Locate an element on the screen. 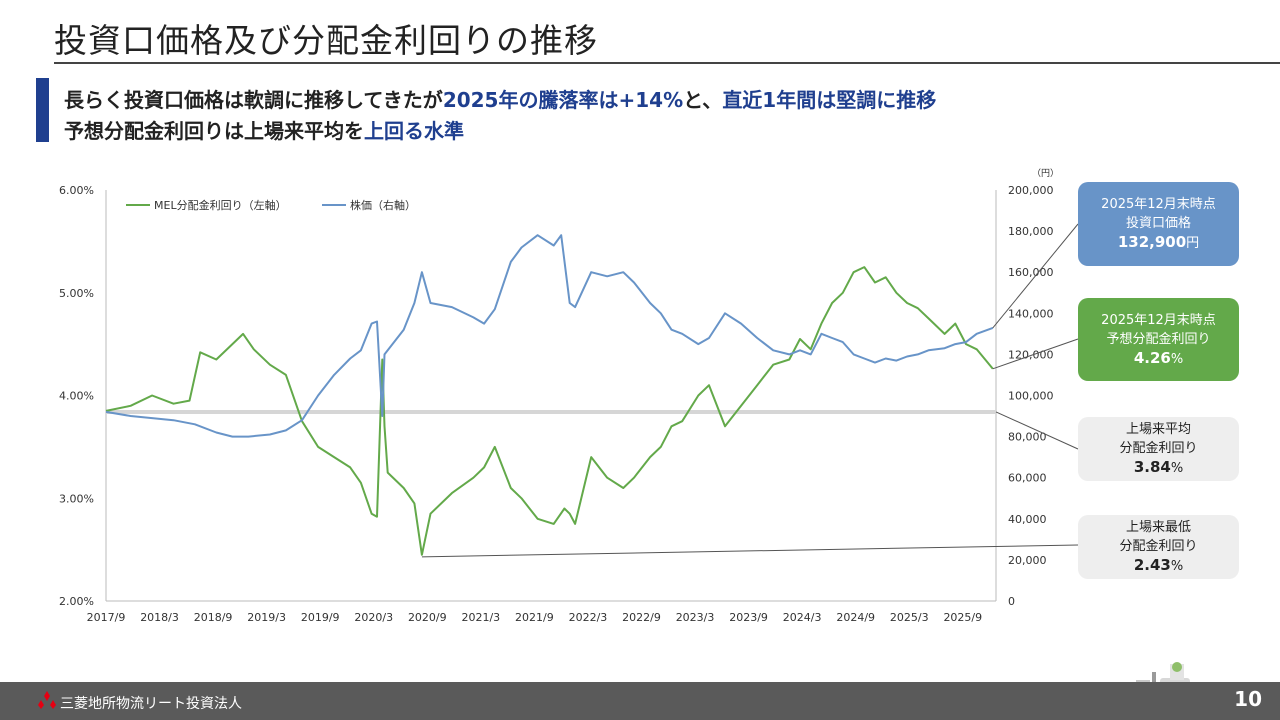  x-tick-label: 2023/3 is located at coordinates (695, 617).